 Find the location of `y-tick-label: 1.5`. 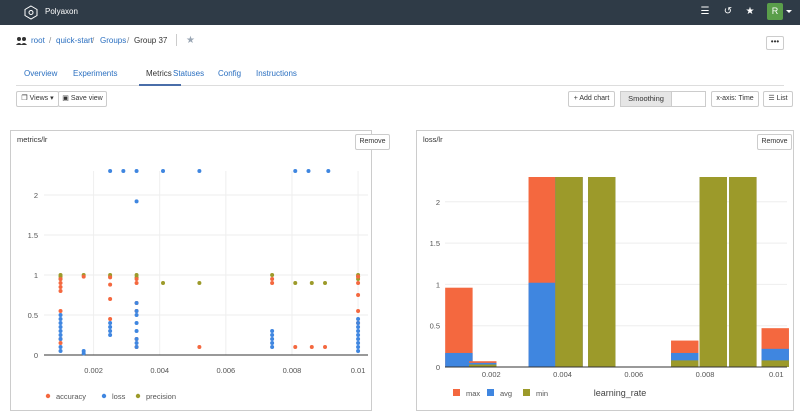

y-tick-label: 1.5 is located at coordinates (33, 235).